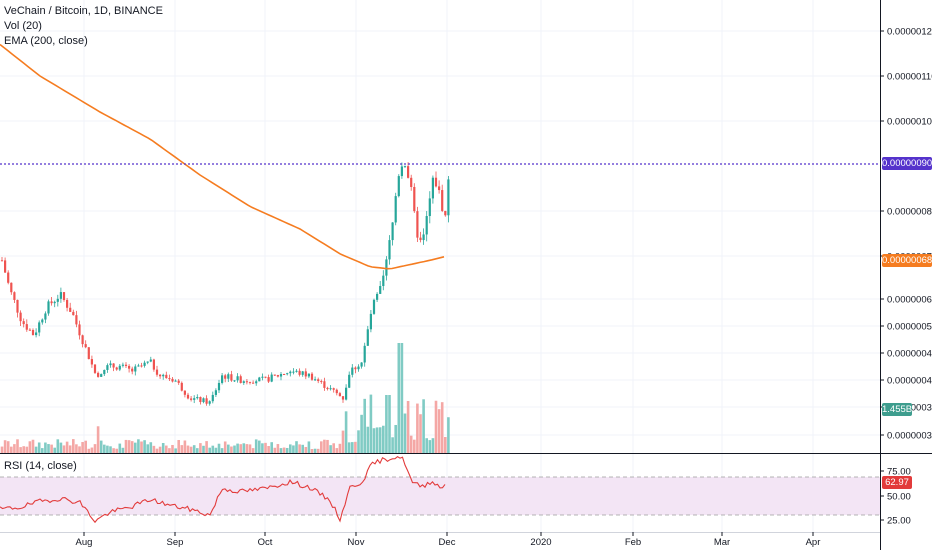  What do you see at coordinates (909, 327) in the screenshot?
I see `price-tick-label: 0.00000054` at bounding box center [909, 327].